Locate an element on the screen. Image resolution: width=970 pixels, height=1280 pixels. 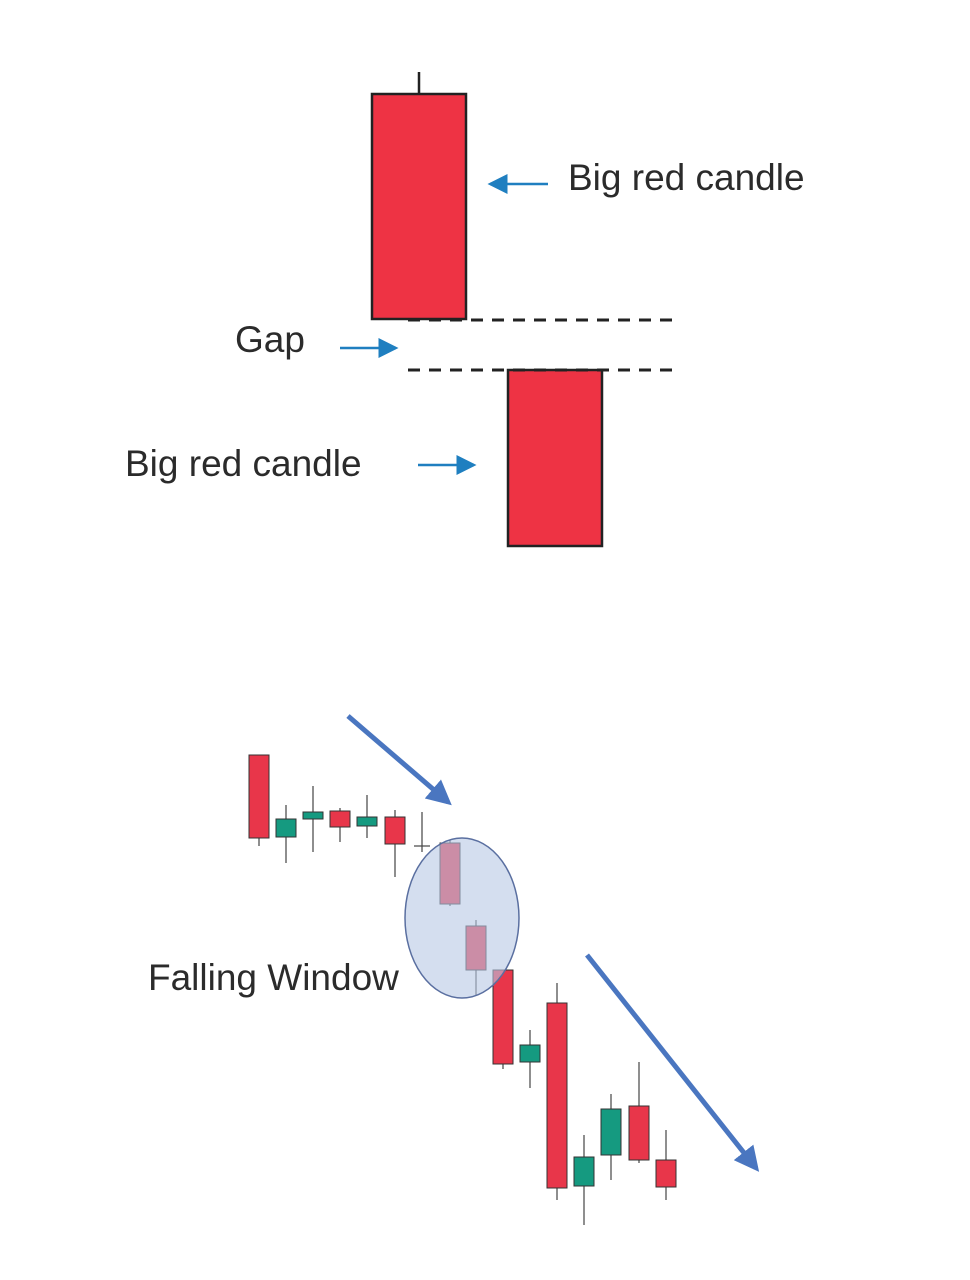
label: Falling Window is located at coordinates (273, 977).